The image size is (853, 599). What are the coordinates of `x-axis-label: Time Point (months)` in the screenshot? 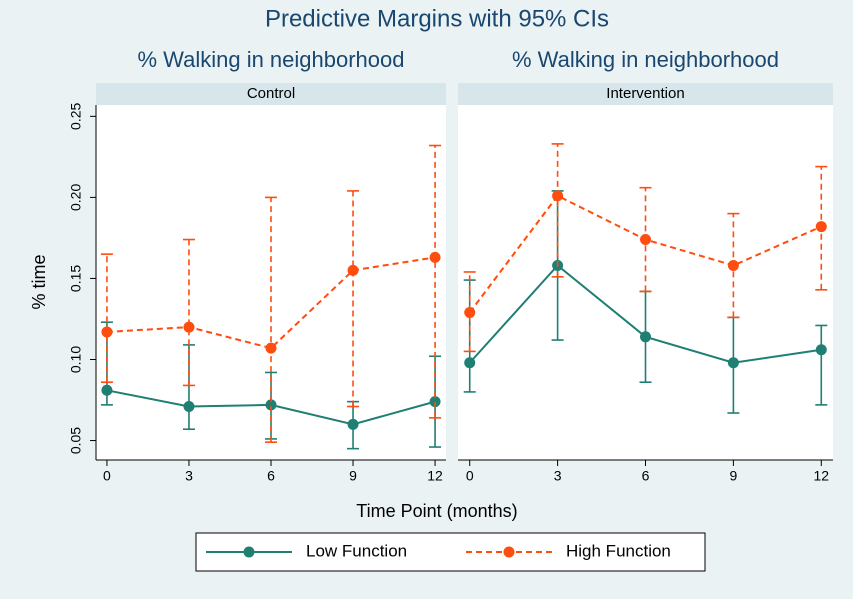 It's located at (436, 511).